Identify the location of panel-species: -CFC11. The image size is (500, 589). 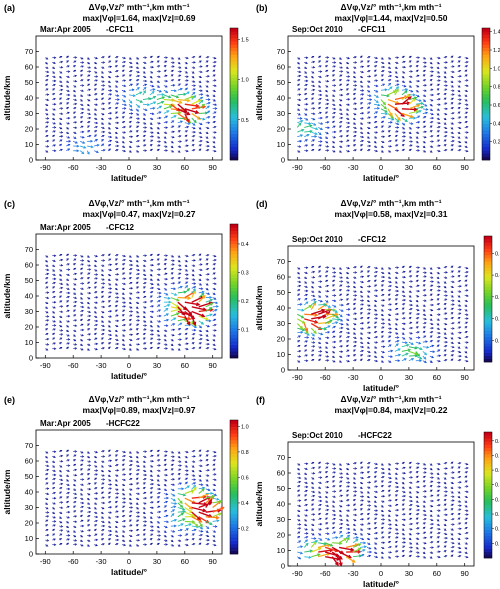
(120, 29).